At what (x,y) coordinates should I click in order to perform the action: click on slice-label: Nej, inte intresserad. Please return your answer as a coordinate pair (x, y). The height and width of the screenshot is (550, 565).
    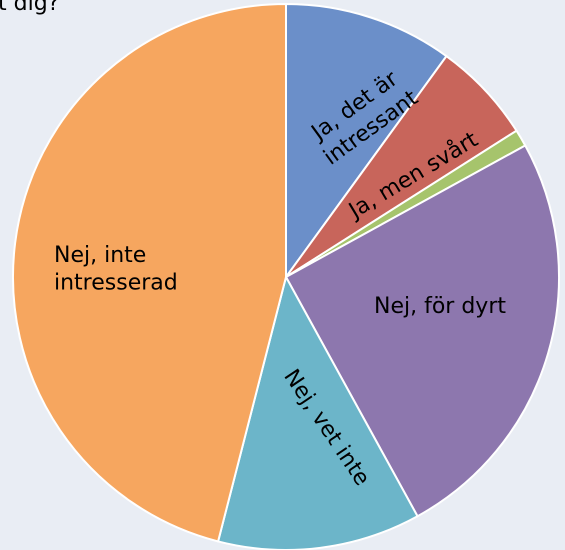
    Looking at the image, I should click on (116, 269).